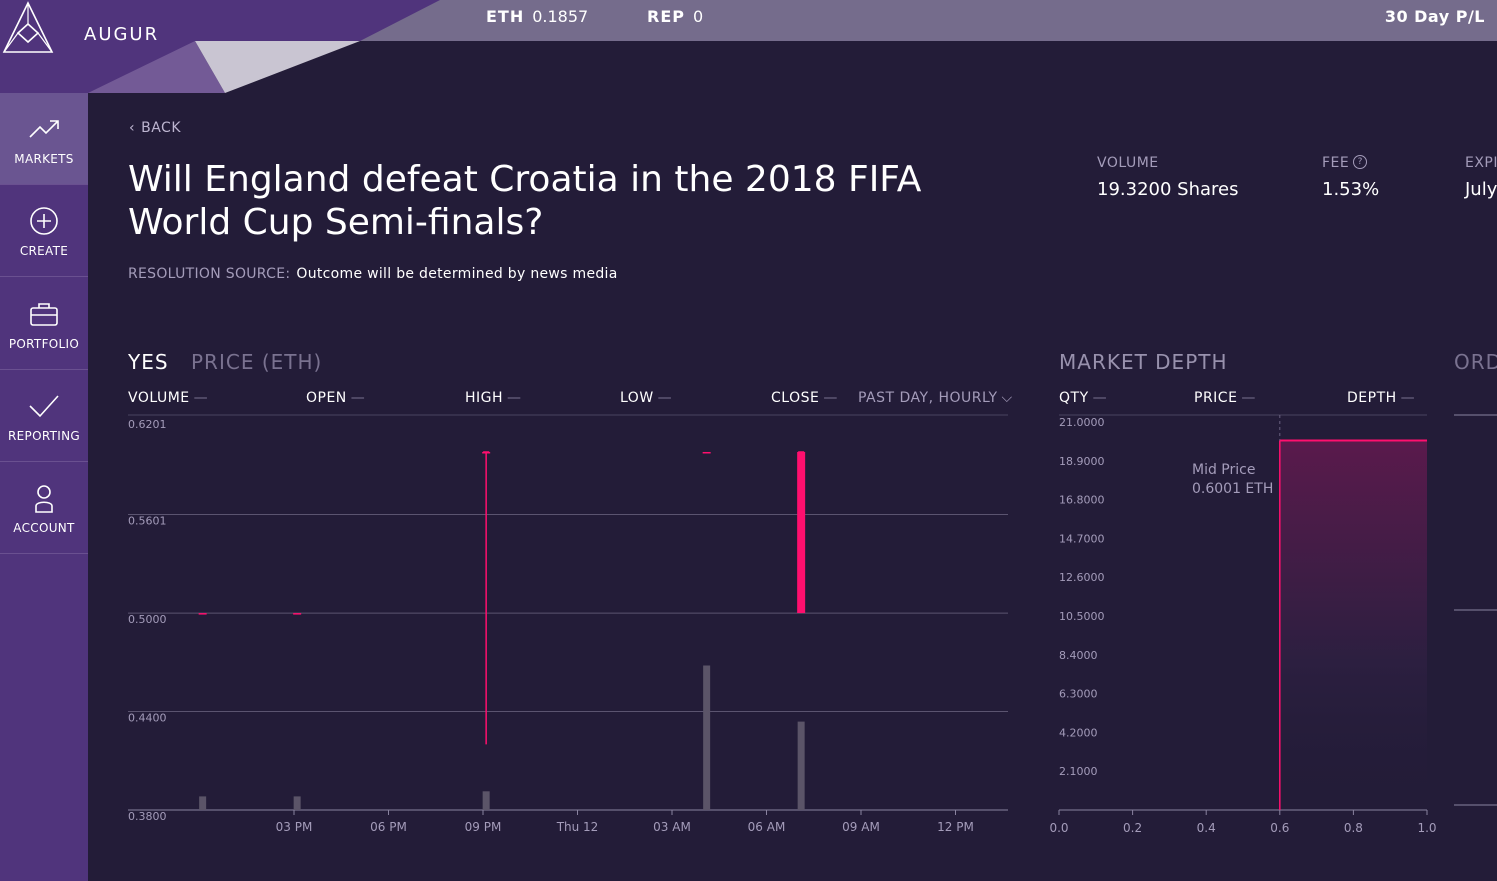 This screenshot has width=1497, height=881. I want to click on back-label: BACK, so click(161, 128).